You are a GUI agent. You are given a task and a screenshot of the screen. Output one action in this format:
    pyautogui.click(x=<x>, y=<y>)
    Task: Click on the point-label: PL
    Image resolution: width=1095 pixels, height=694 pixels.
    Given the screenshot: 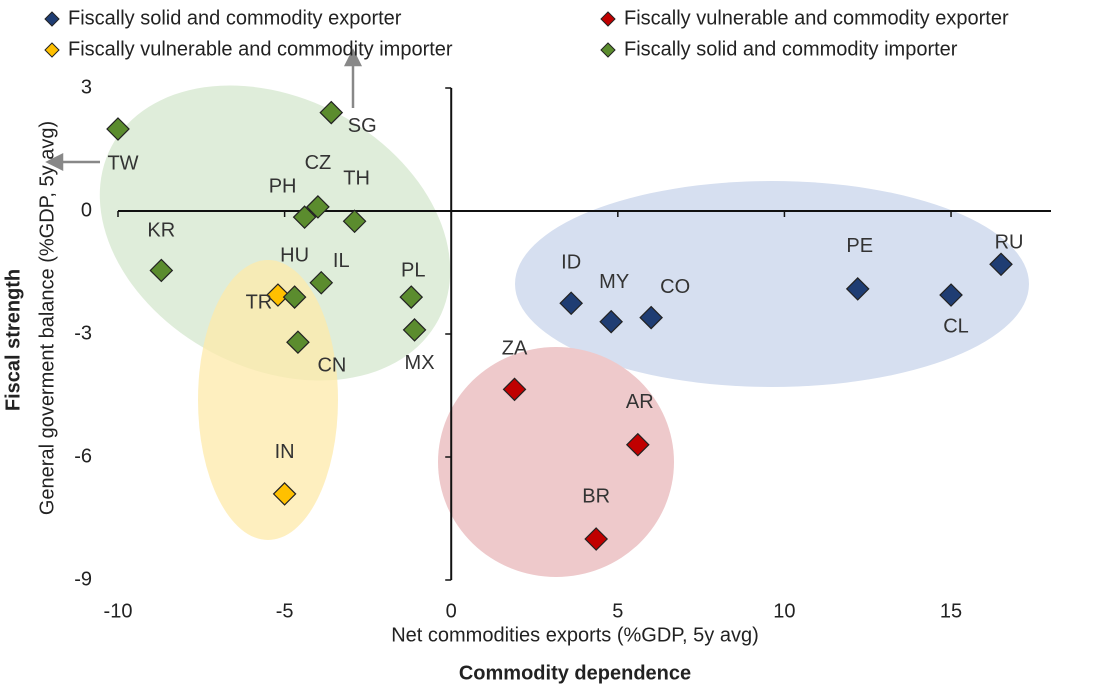 What is the action you would take?
    pyautogui.click(x=413, y=270)
    